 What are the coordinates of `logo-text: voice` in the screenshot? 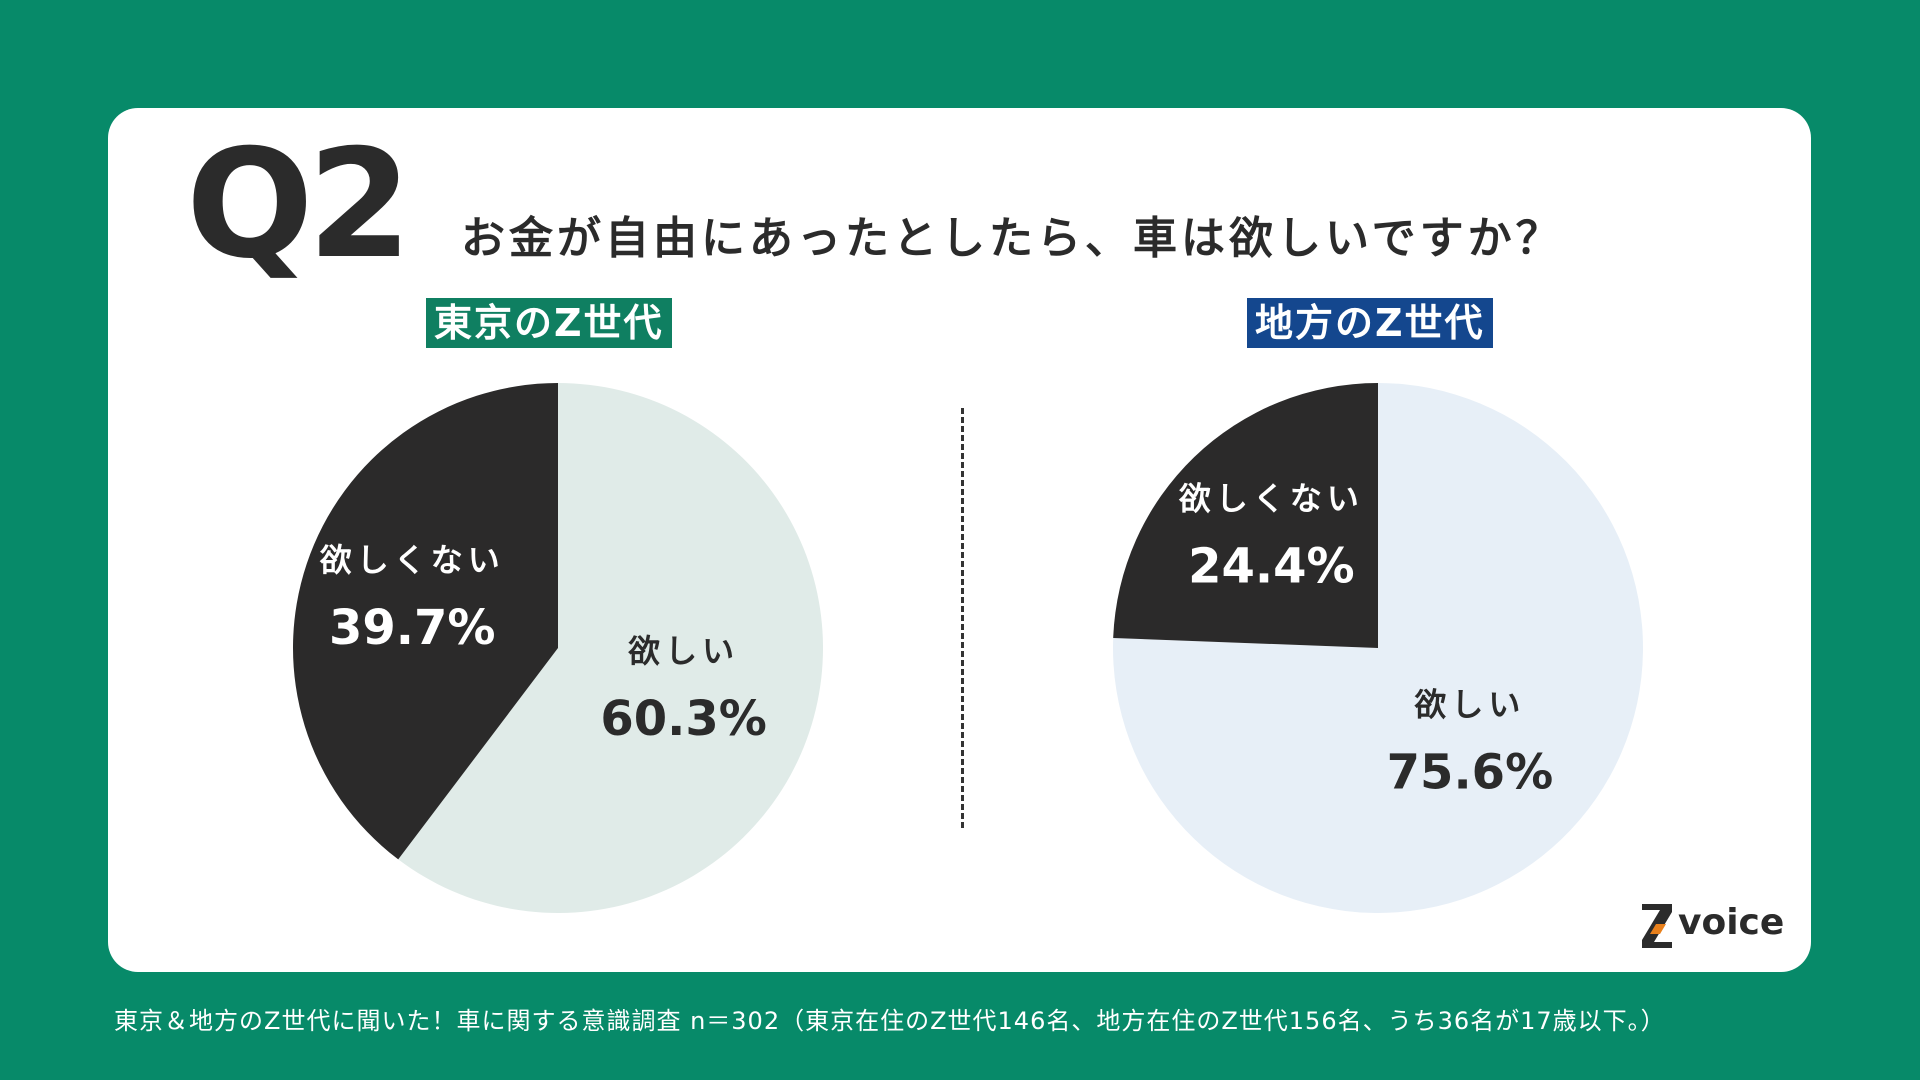 It's located at (1731, 922).